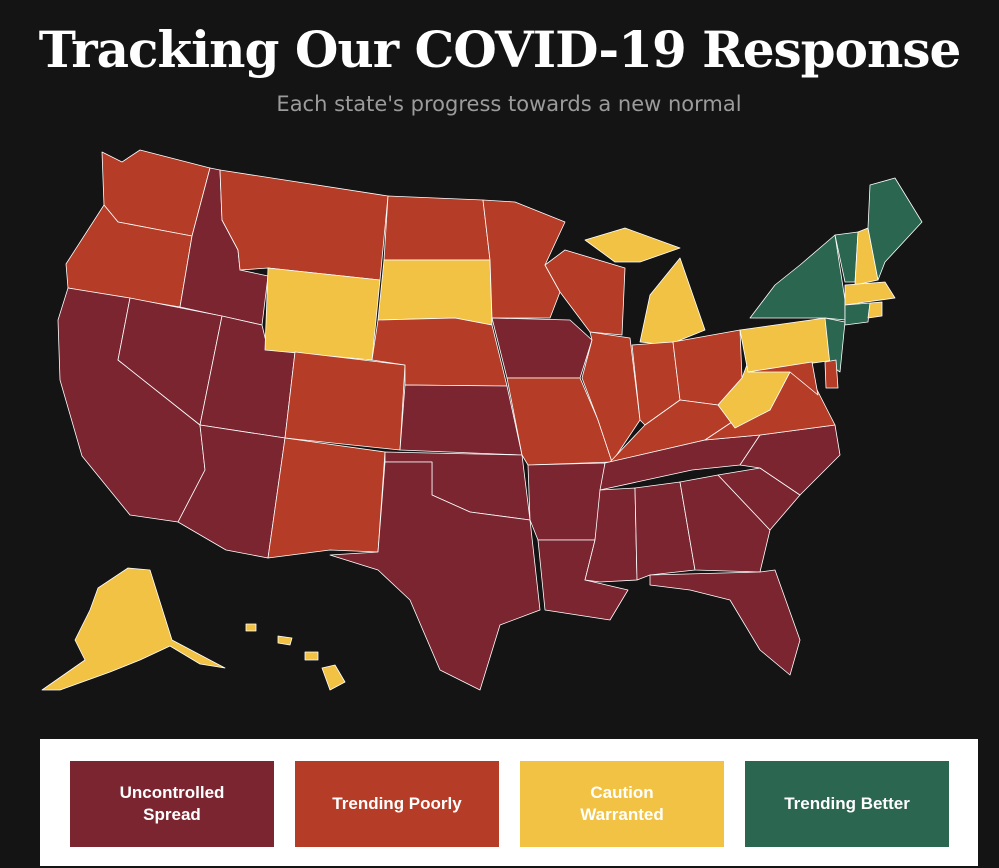  Describe the element at coordinates (783, 378) in the screenshot. I see `state-md` at that location.